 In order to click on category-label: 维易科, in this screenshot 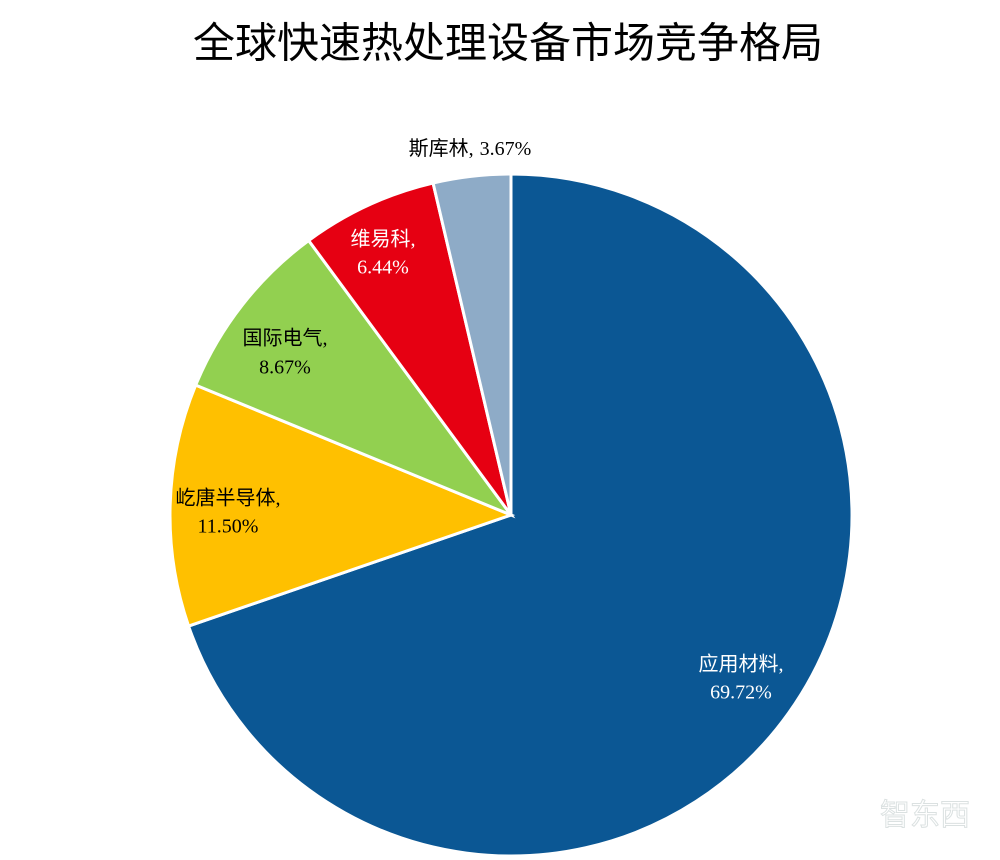, I will do `click(383, 239)`.